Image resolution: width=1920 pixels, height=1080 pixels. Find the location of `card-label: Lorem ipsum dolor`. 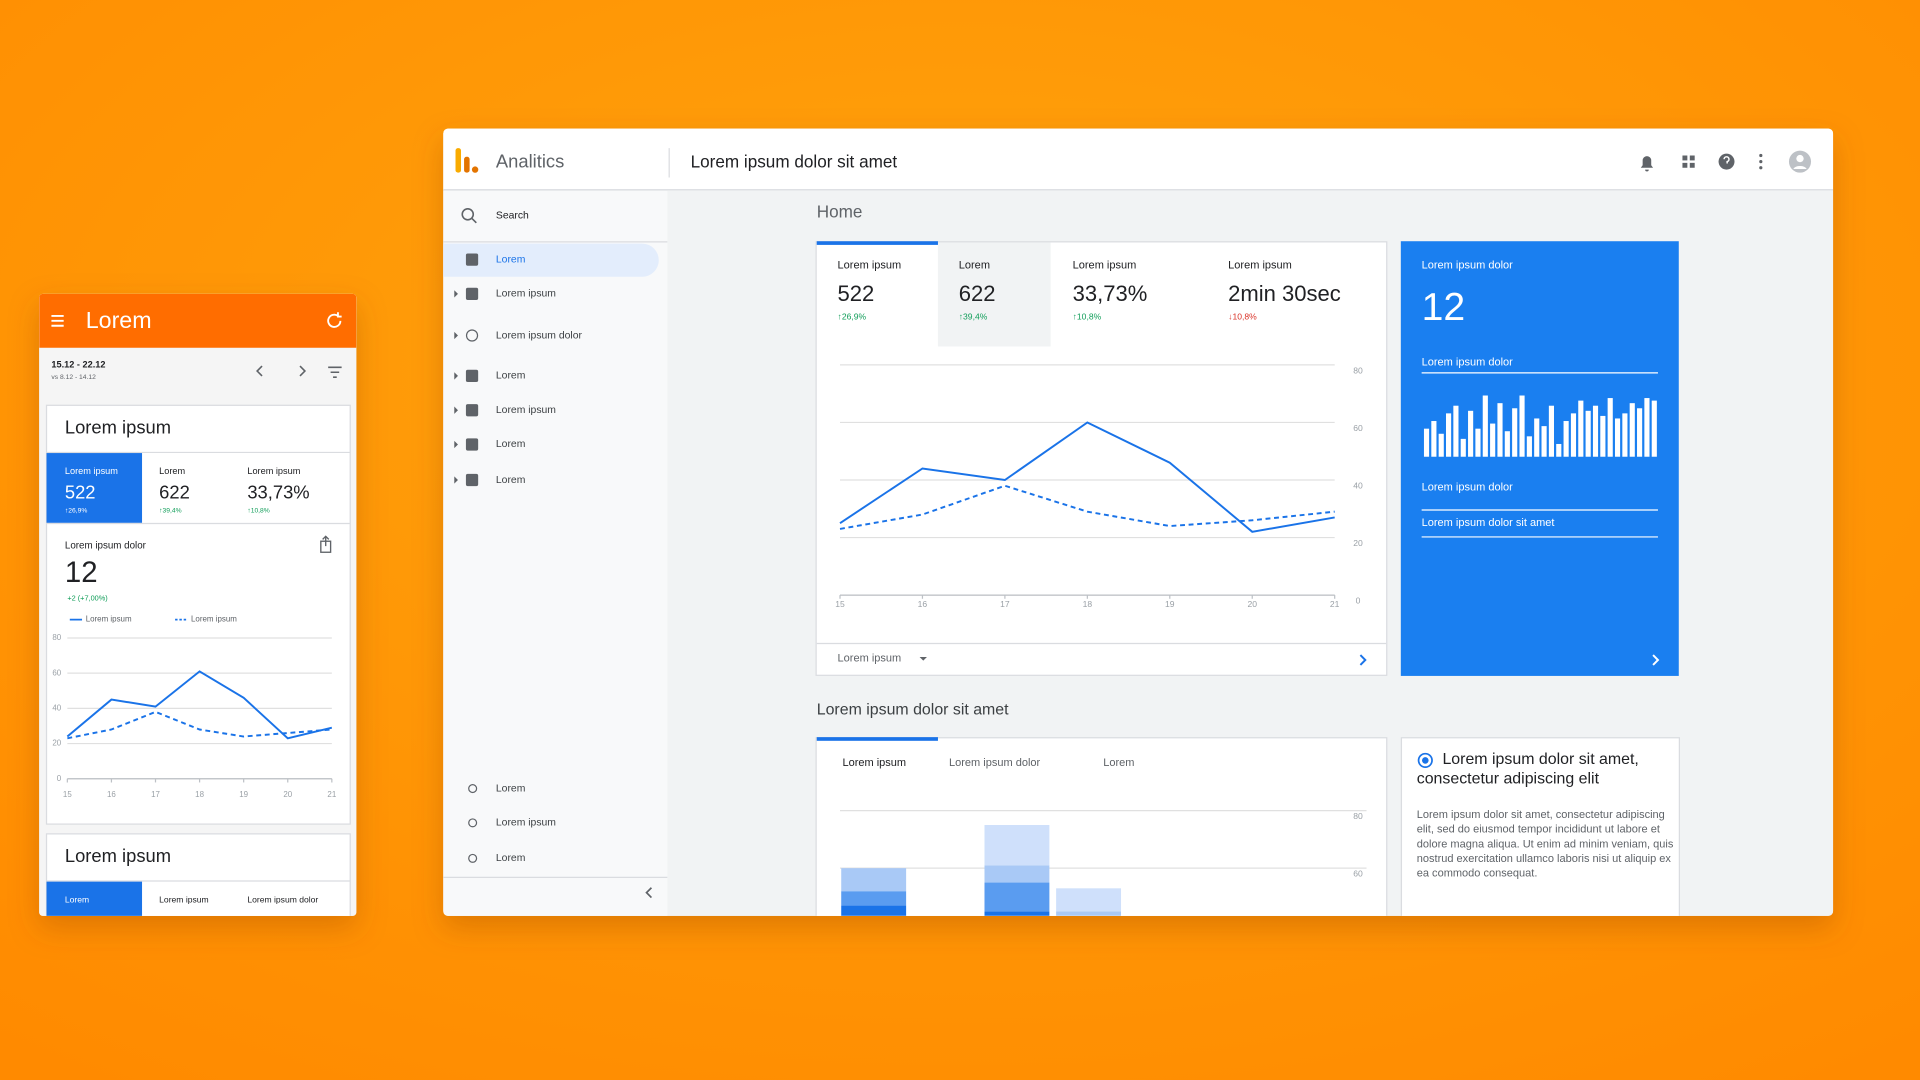

card-label: Lorem ipsum dolor is located at coordinates (1468, 266).